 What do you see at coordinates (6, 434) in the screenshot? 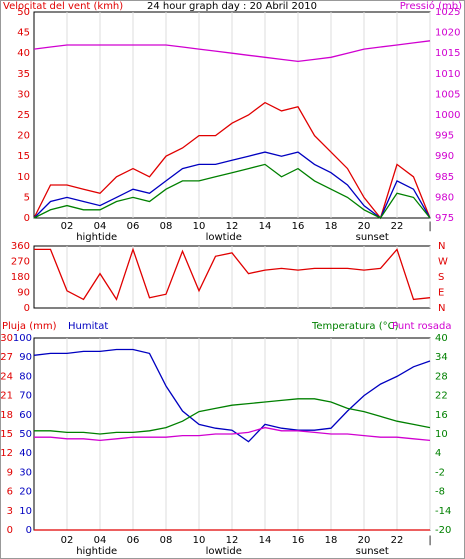
I see `y3-tick-label: 15` at bounding box center [6, 434].